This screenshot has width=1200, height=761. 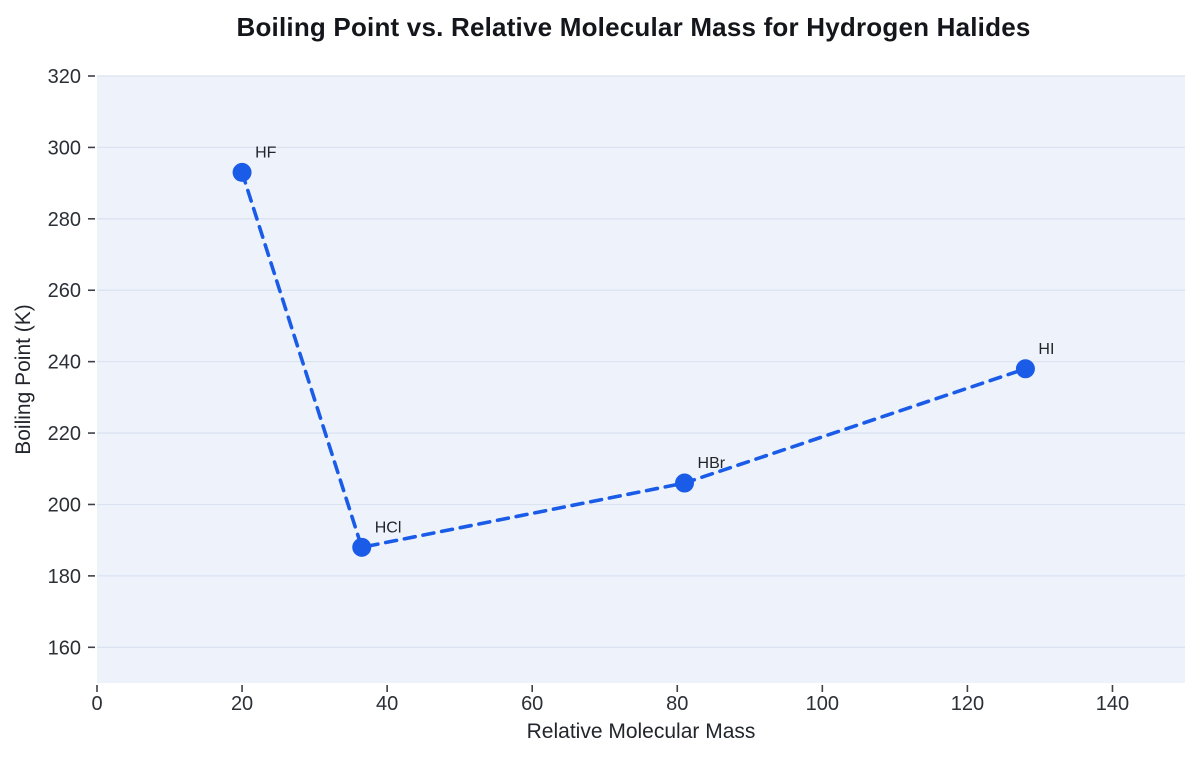 I want to click on x-axis-title: Relative Molecular Mass, so click(x=641, y=731).